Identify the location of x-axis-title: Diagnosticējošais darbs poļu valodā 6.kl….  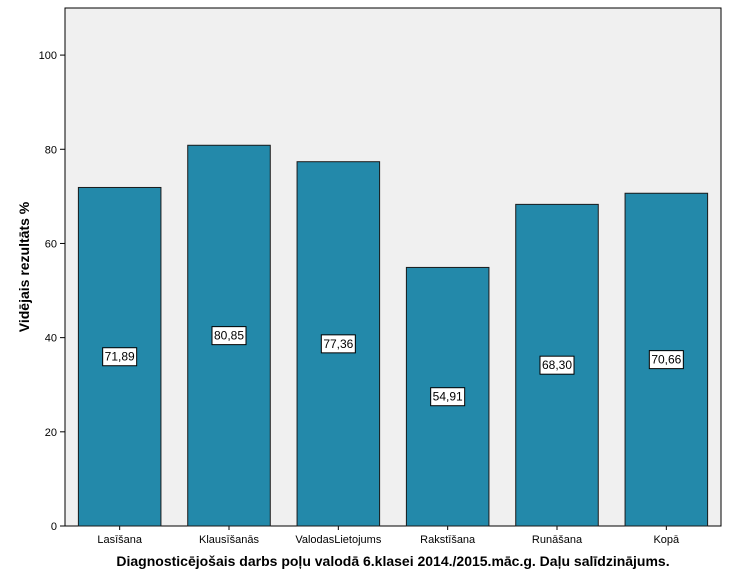
(392, 561).